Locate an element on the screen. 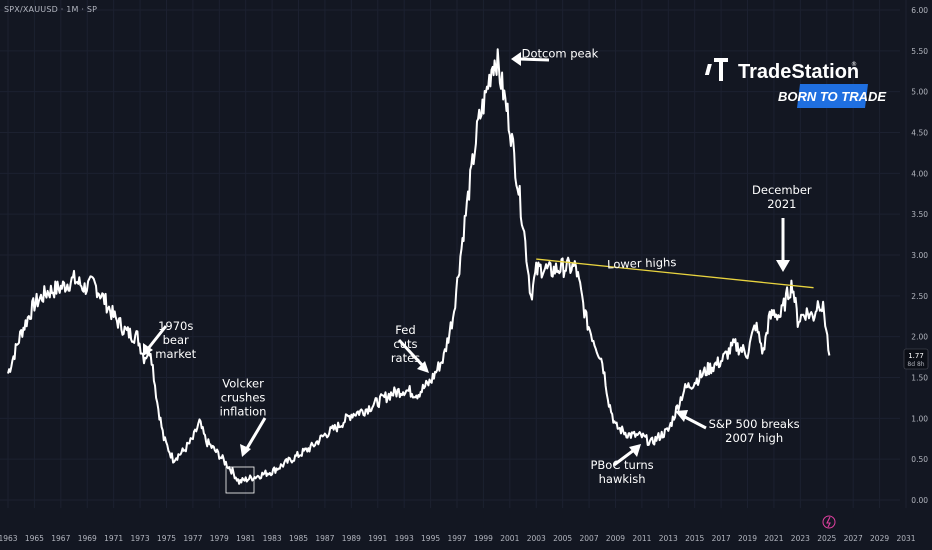 The image size is (932, 550). x-tick-label: 1977 is located at coordinates (192, 538).